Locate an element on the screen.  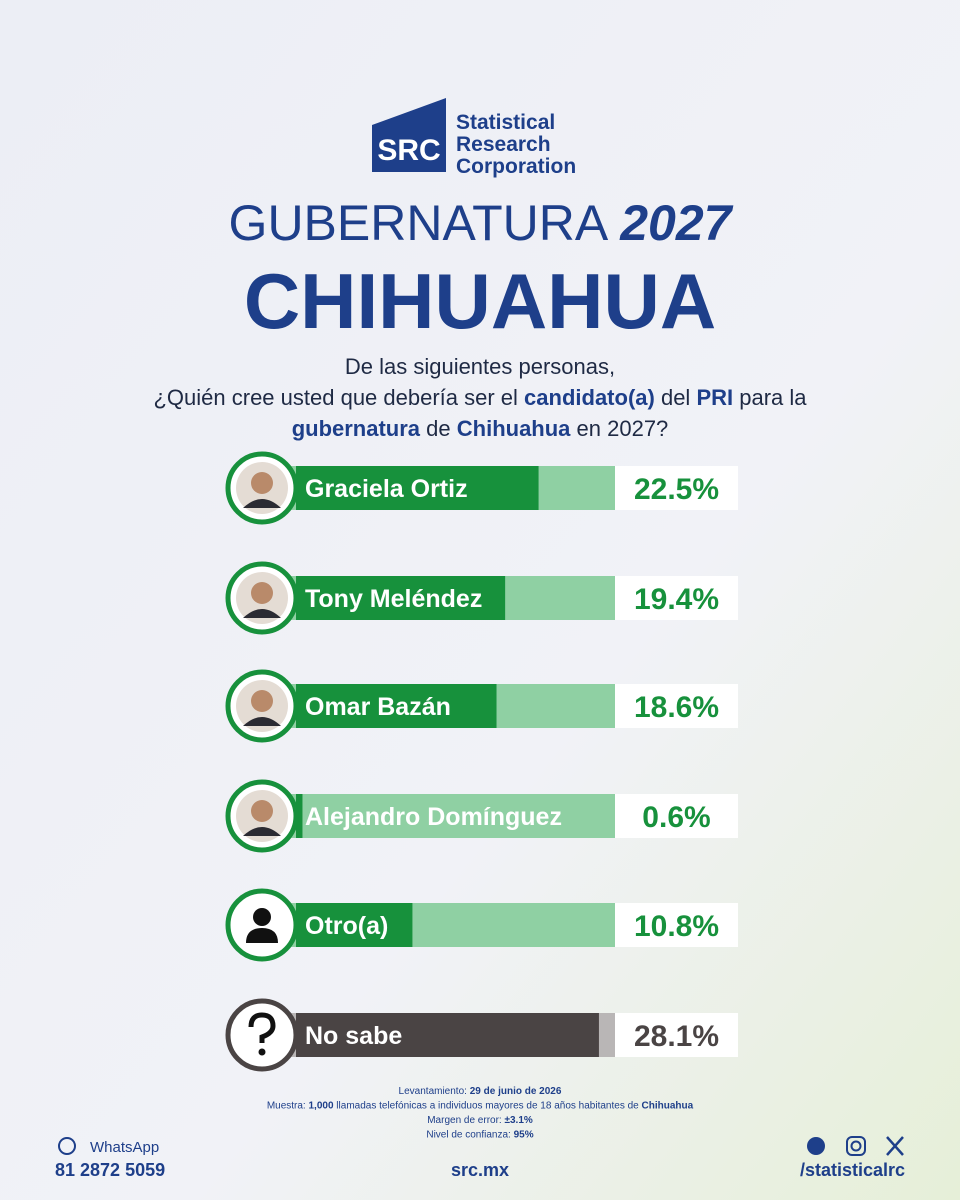
value-label: 10.8% is located at coordinates (676, 926).